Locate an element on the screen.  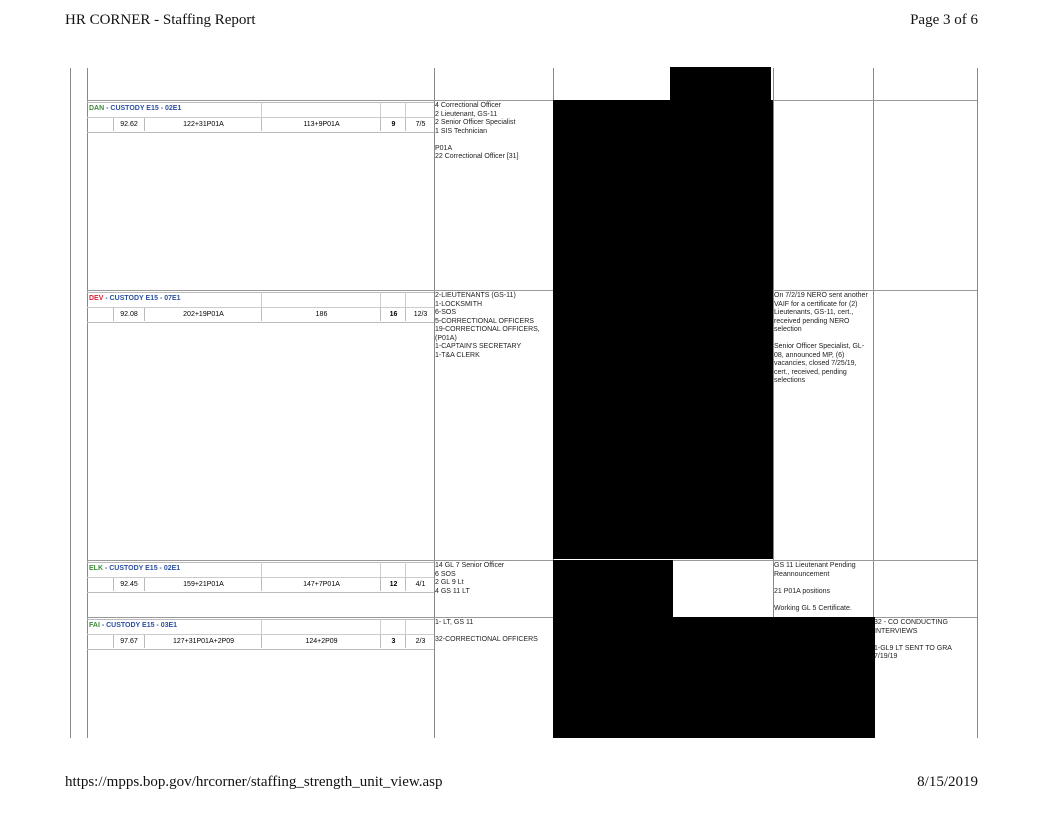
ratio: 12/3 is located at coordinates (420, 314).